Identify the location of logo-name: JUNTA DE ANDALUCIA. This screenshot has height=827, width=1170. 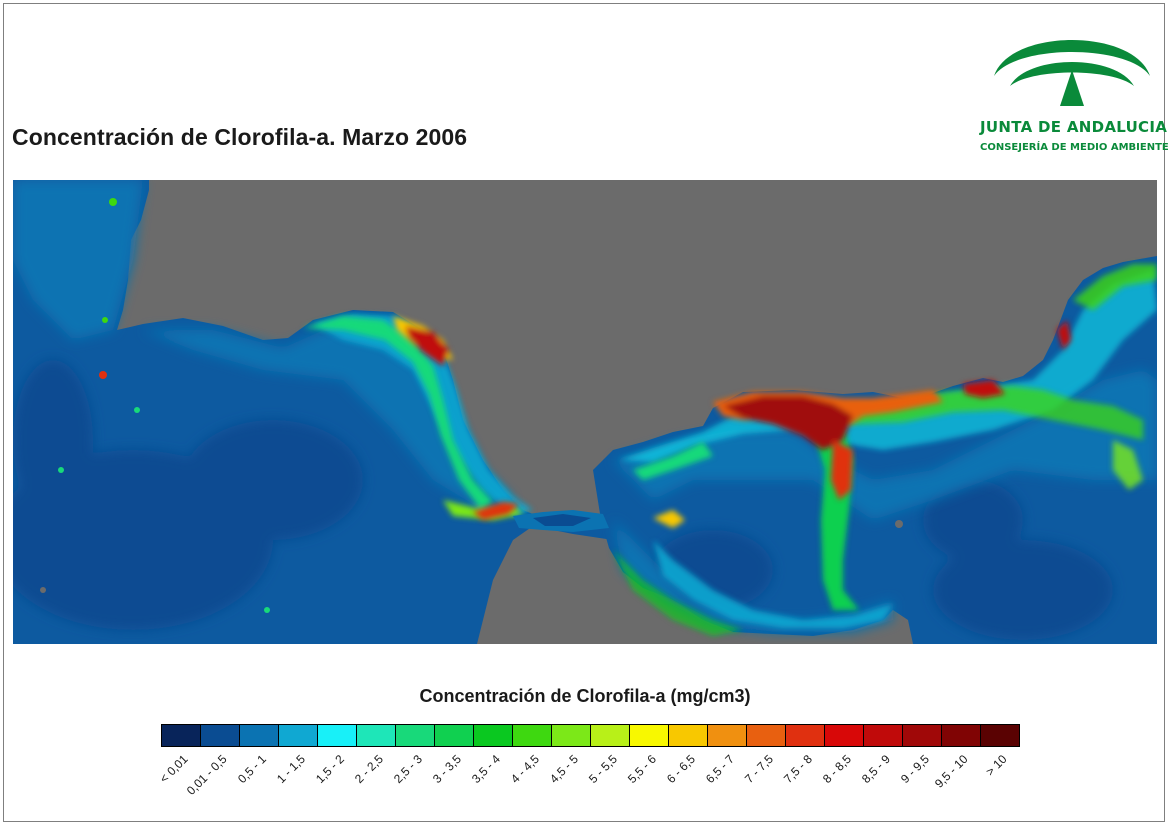
(1074, 127).